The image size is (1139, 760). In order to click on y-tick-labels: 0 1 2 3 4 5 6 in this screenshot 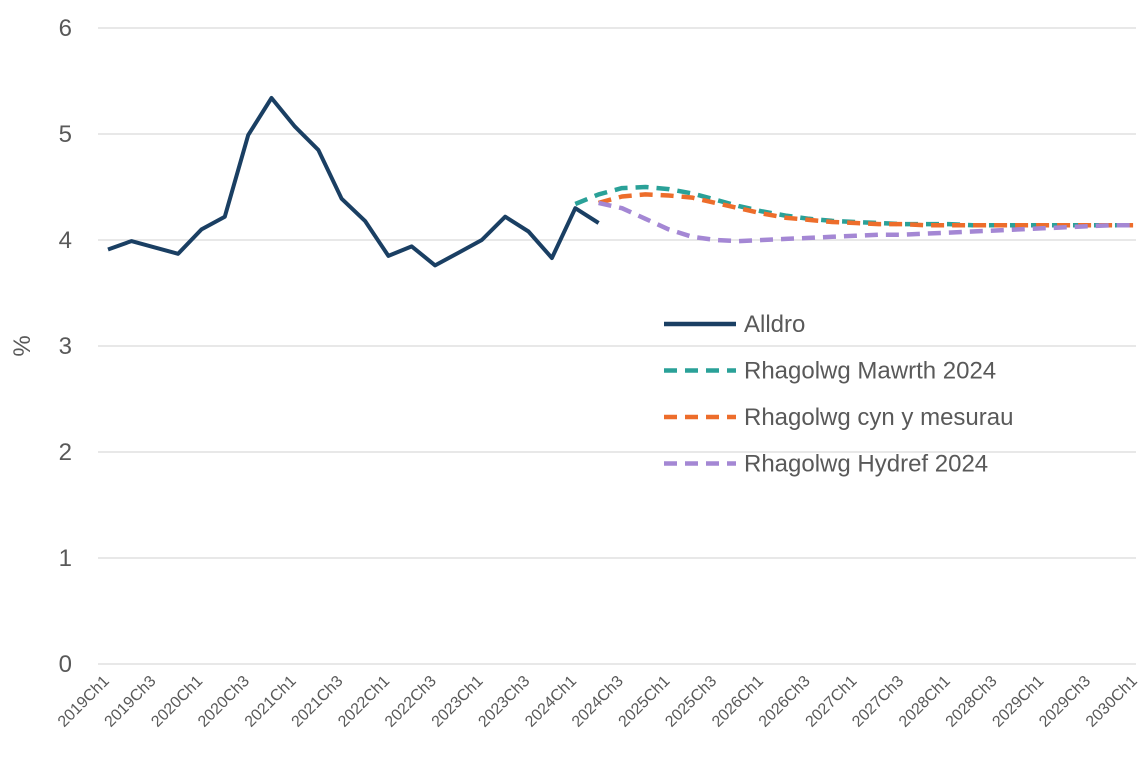, I will do `click(65, 346)`.